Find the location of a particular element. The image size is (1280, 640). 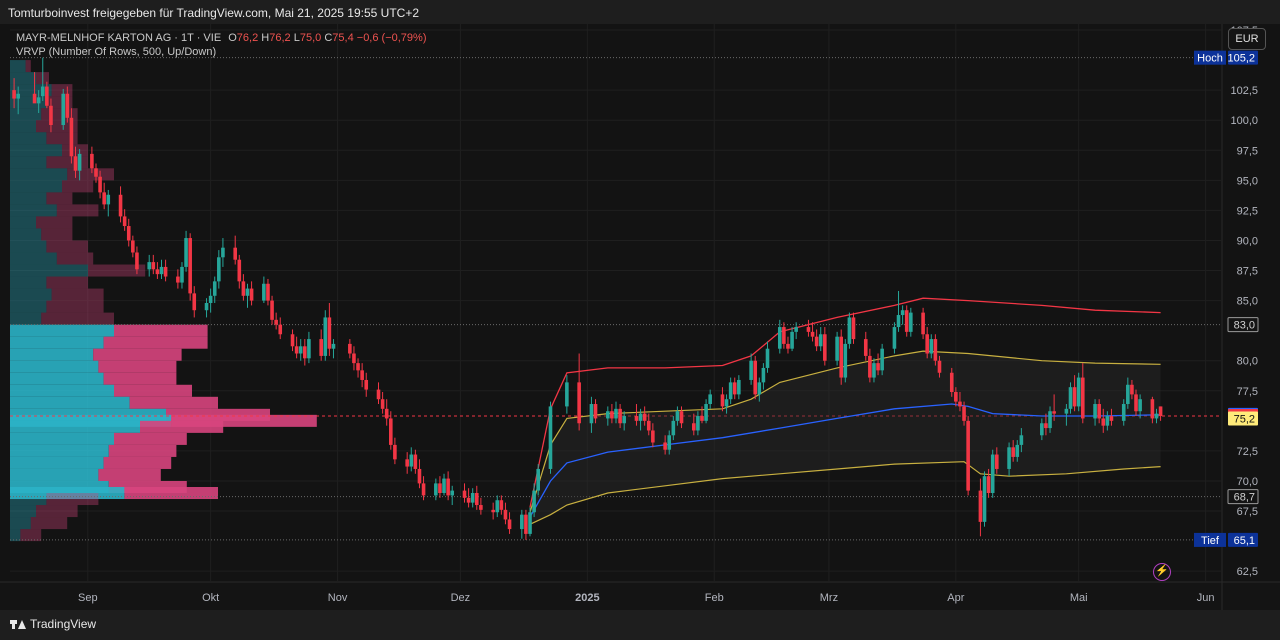

lightning-icon: ⚡ is located at coordinates (1162, 572).